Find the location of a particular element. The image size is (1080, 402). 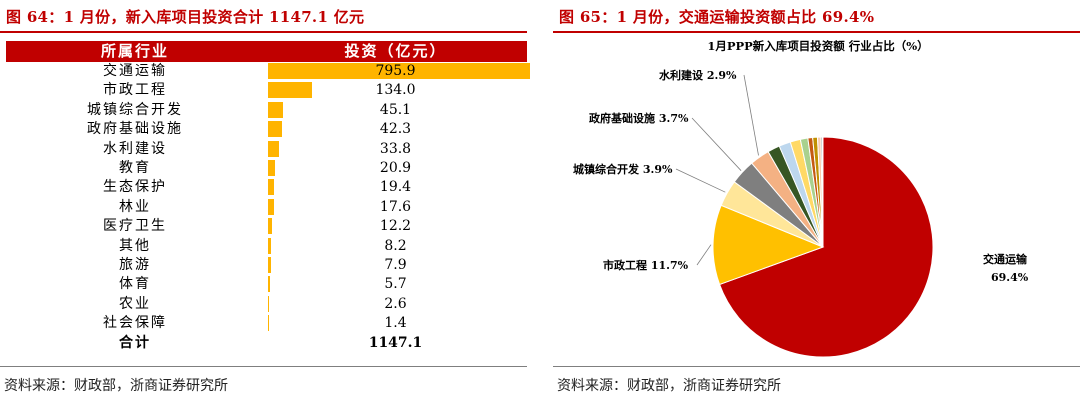

value-label: 134.0 is located at coordinates (395, 90).